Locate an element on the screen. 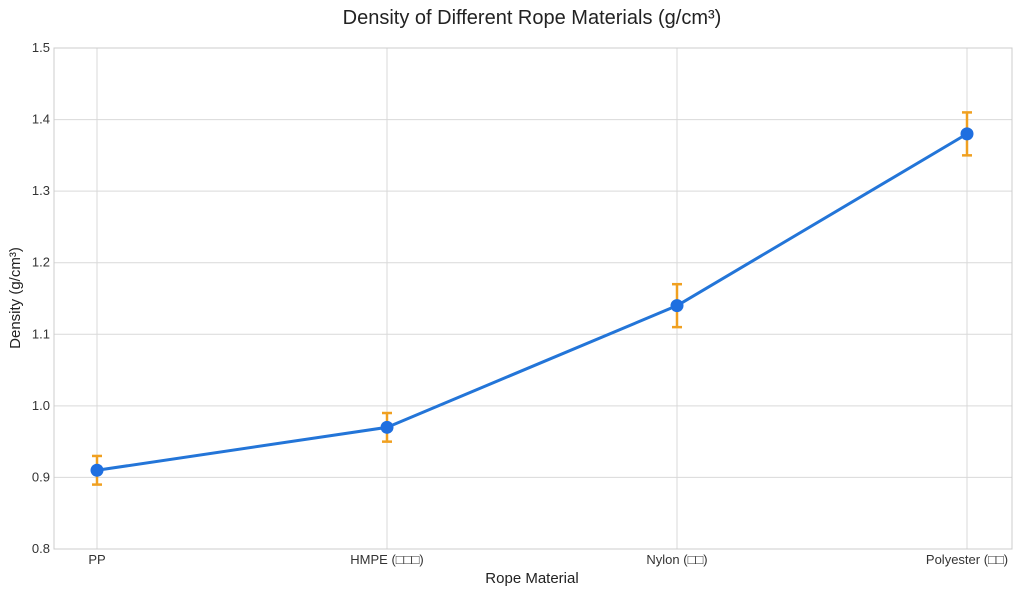 Image resolution: width=1024 pixels, height=596 pixels. x-axis-ticks: PP HMPE (□□□) Nylon (□□) Polyester (□□) is located at coordinates (548, 559).